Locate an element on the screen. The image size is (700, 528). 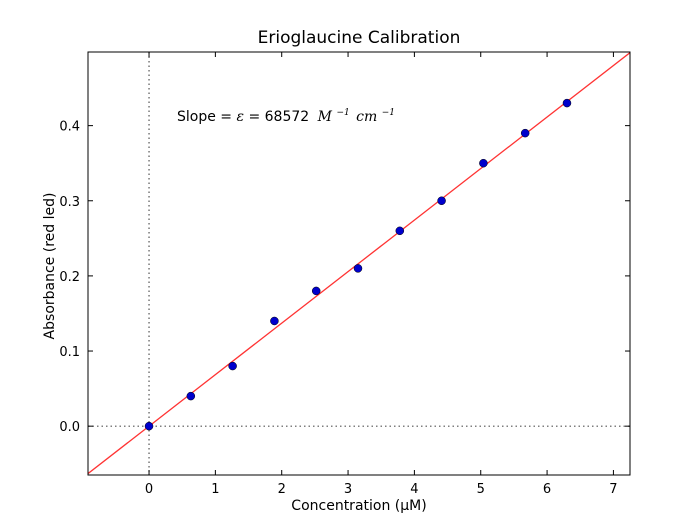
unit-cm-exponent: −1 is located at coordinates (388, 113).